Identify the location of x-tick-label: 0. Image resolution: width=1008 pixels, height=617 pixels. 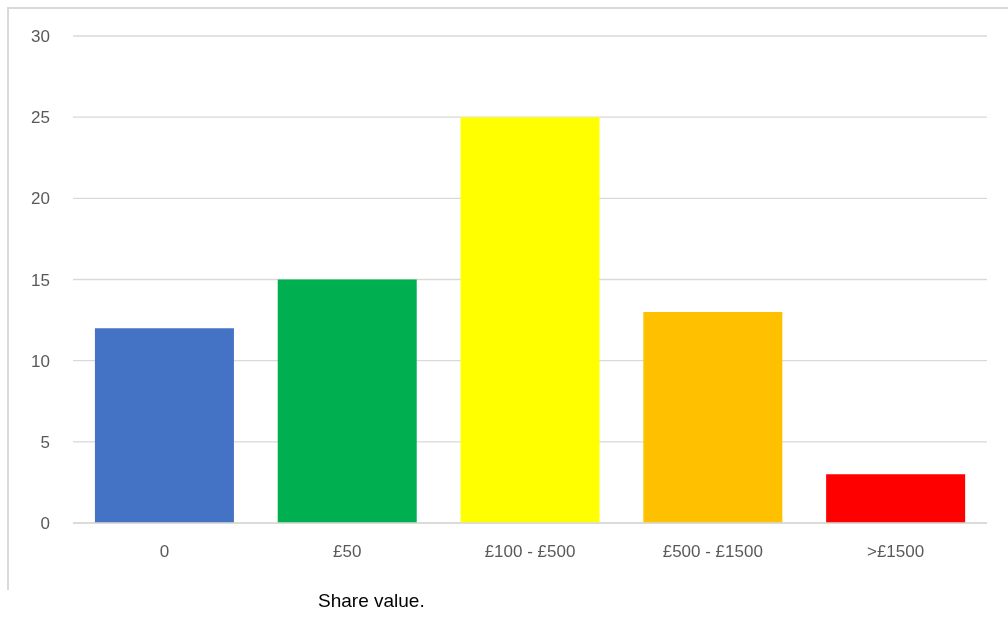
(164, 552).